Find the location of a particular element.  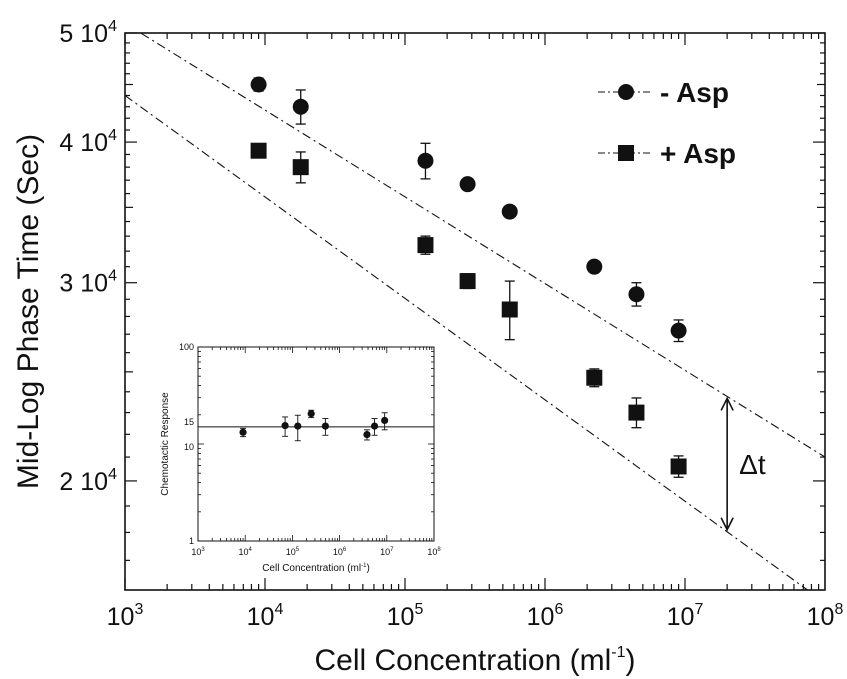

y-tick-label-base: 2 10 is located at coordinates (83, 482).